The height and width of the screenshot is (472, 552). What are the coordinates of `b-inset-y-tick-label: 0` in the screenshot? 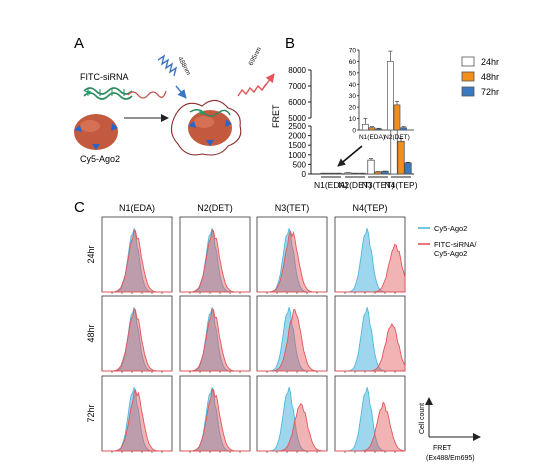 It's located at (354, 131).